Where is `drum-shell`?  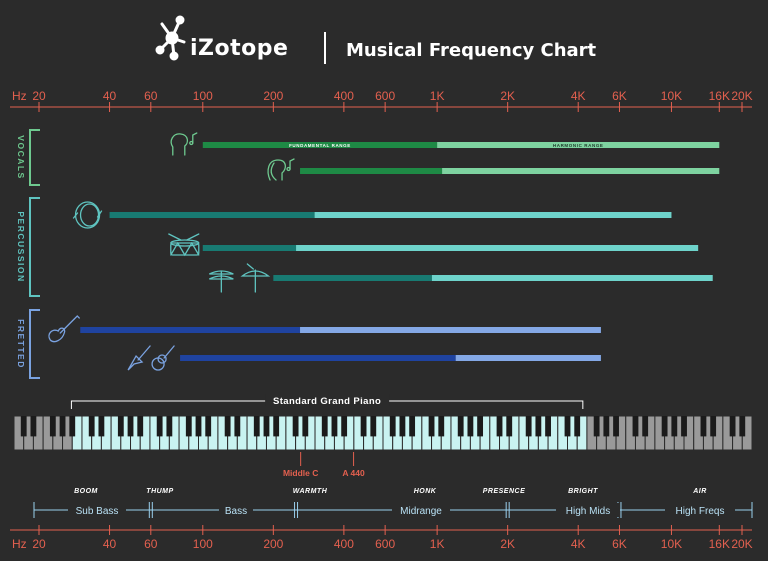
drum-shell is located at coordinates (87, 215).